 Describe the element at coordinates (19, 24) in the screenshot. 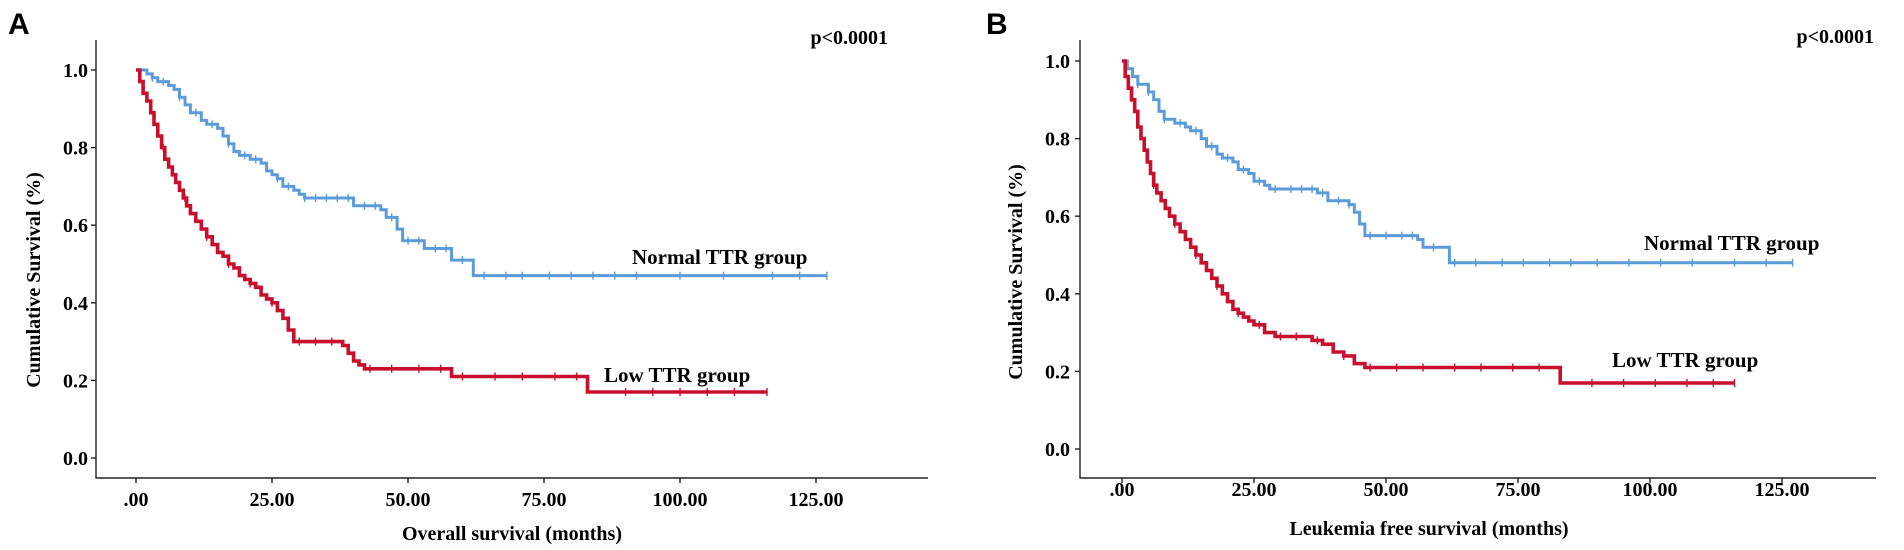

I see `panel-label: A` at that location.